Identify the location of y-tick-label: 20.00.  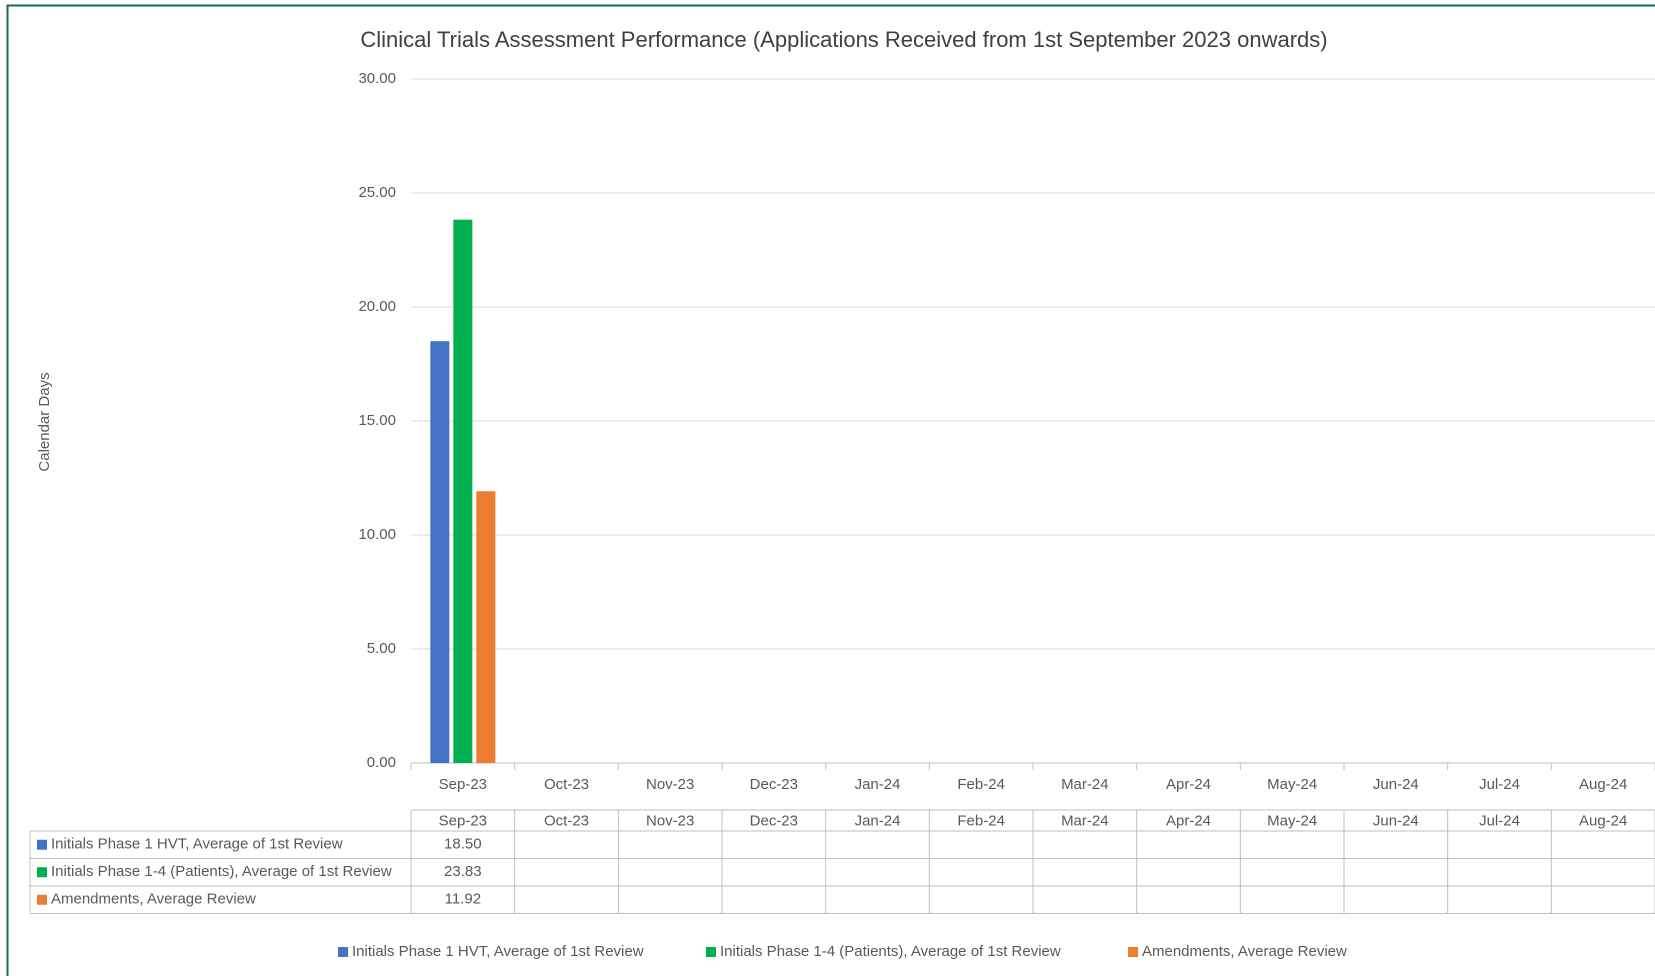
(377, 306).